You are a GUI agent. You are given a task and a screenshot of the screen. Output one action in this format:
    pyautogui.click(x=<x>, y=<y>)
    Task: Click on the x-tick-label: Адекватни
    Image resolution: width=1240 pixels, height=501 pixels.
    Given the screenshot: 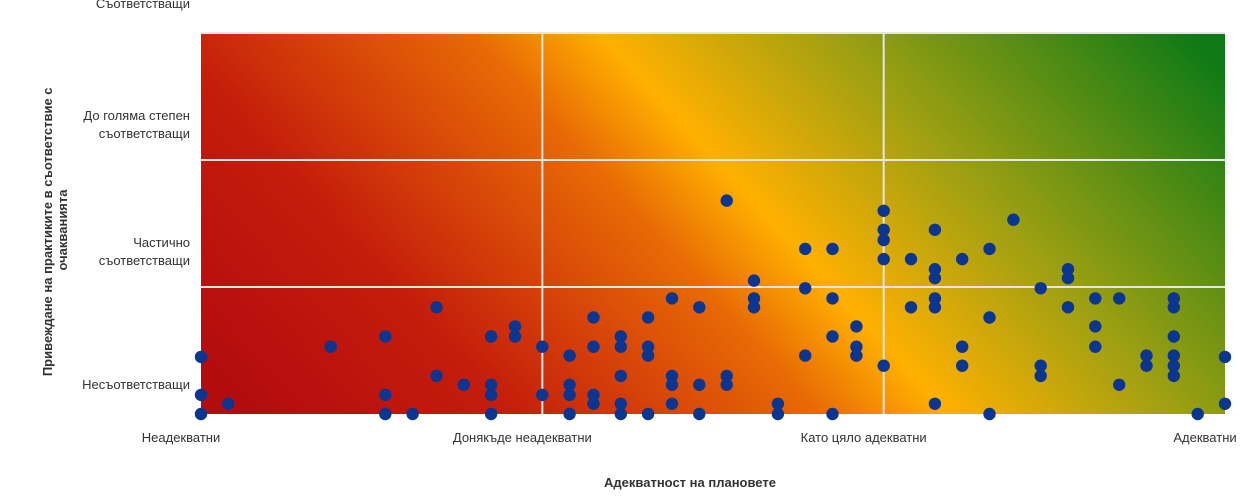 What is the action you would take?
    pyautogui.click(x=1204, y=437)
    